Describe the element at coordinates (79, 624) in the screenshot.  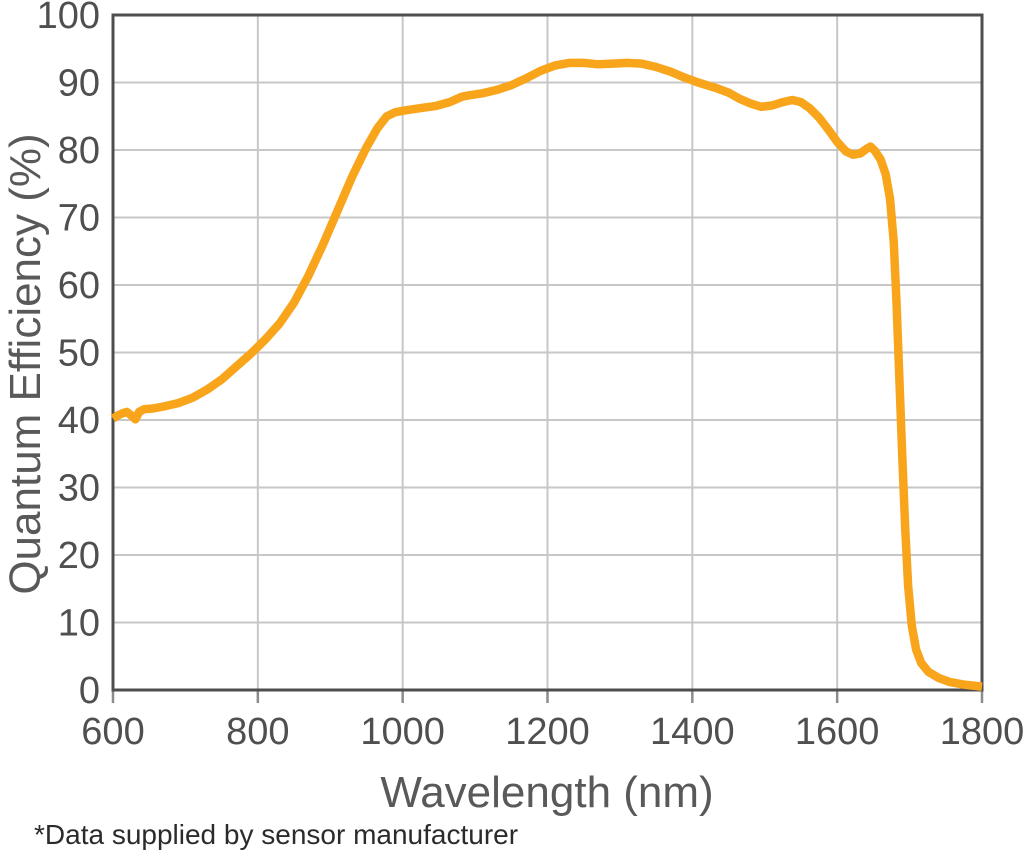
I see `y-tick-label-10: 10` at that location.